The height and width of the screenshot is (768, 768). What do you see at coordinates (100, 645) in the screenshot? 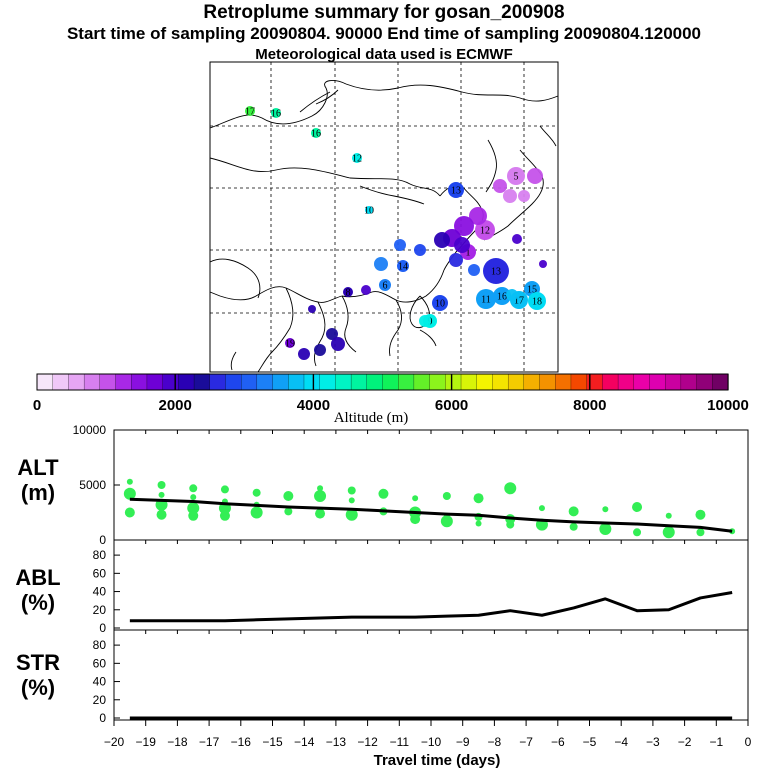
I see `y-tick-label: 80` at bounding box center [100, 645].